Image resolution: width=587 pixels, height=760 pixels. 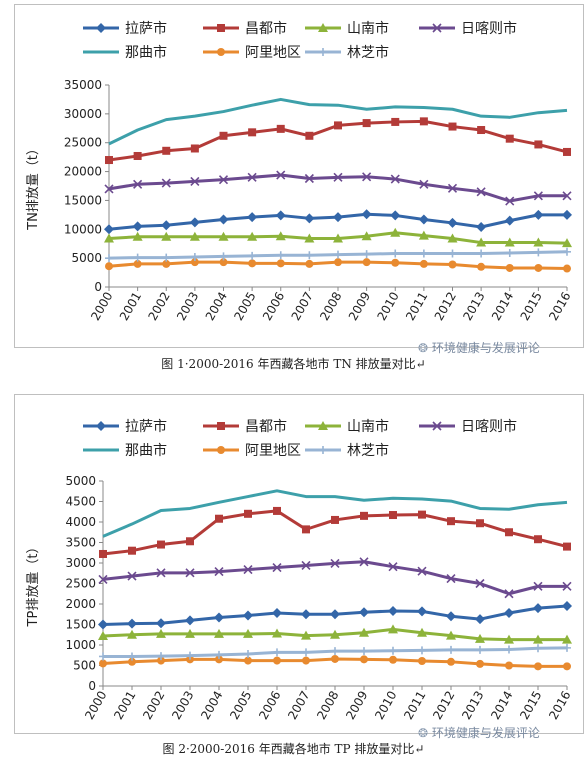 What do you see at coordinates (80, 481) in the screenshot?
I see `tp-y-tick-label: 5000` at bounding box center [80, 481].